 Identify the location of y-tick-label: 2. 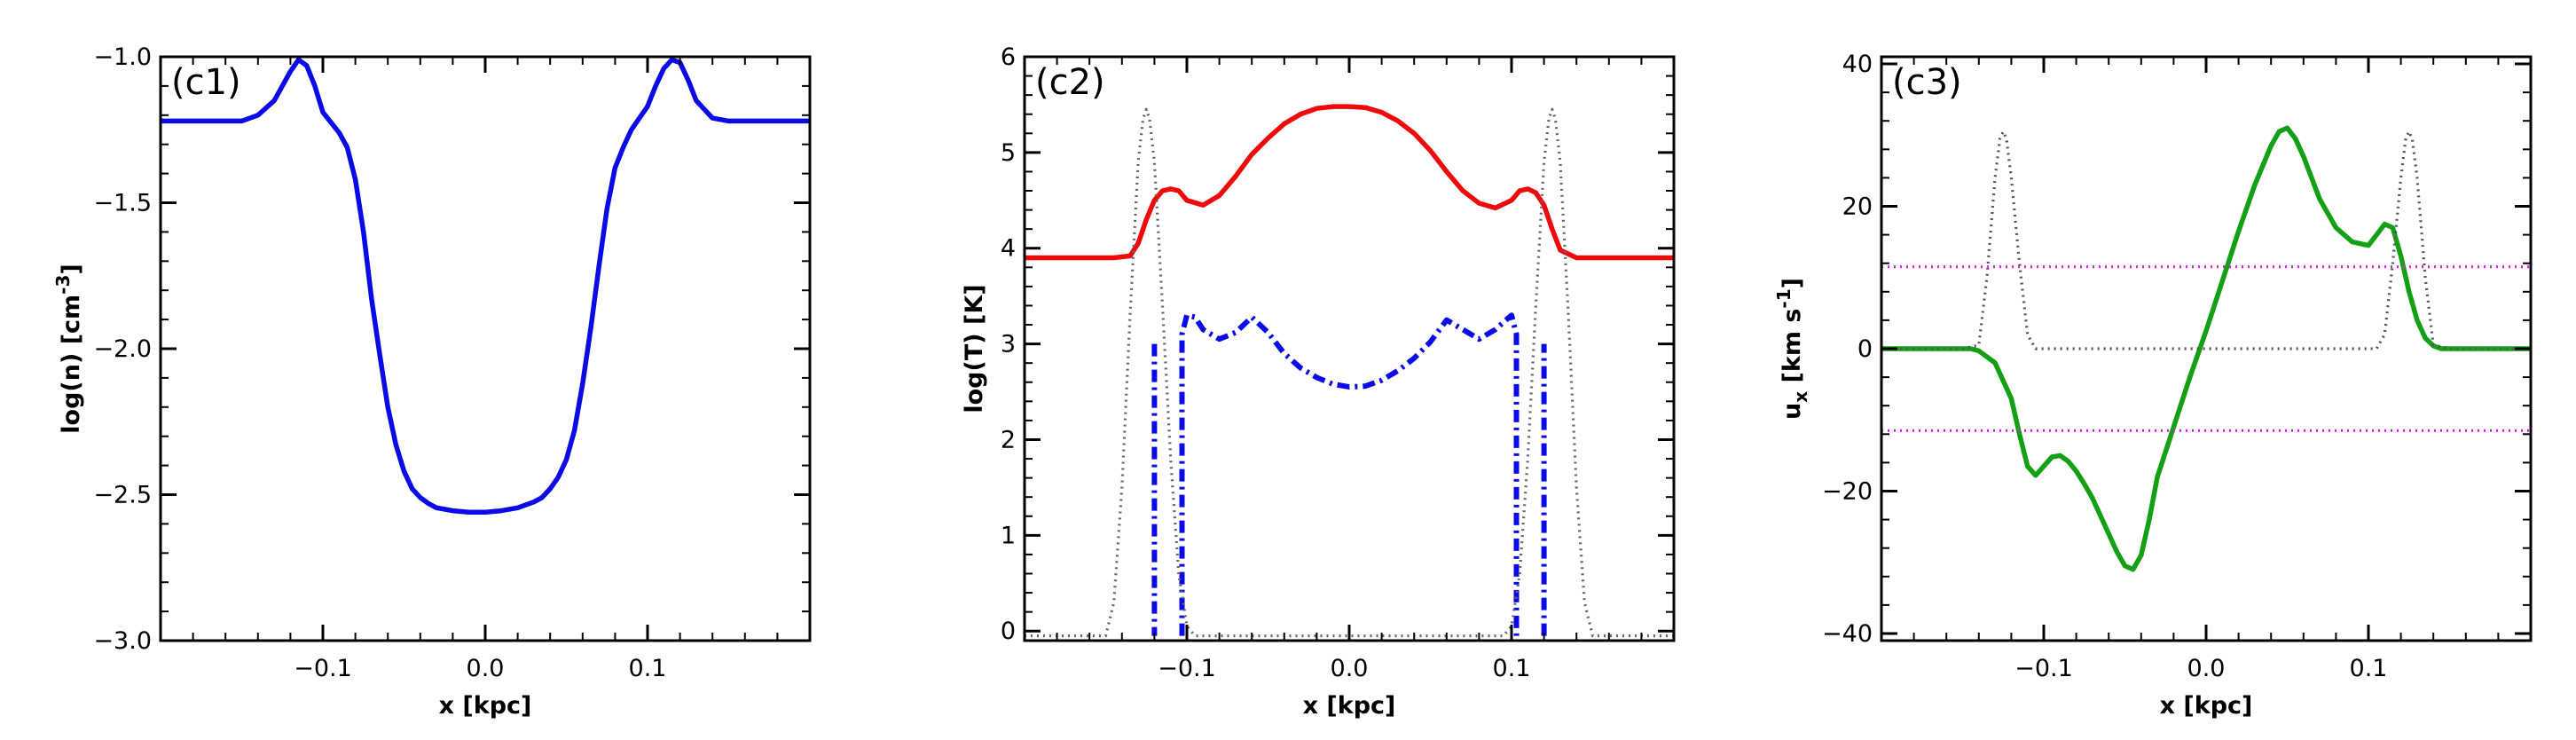
(1008, 439).